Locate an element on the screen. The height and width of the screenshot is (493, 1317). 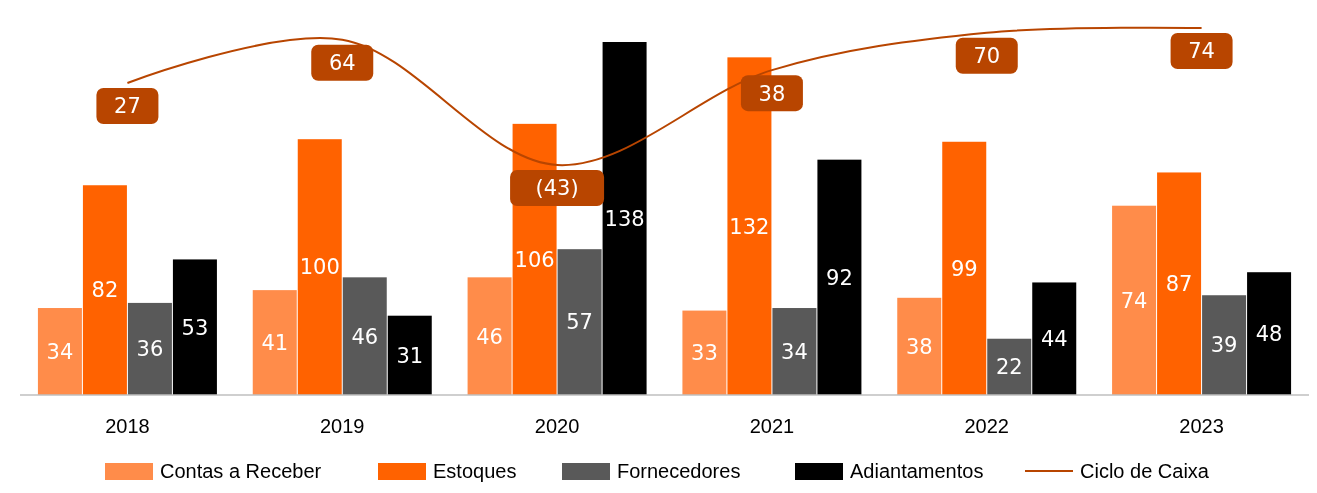
data-label: 27 is located at coordinates (127, 106).